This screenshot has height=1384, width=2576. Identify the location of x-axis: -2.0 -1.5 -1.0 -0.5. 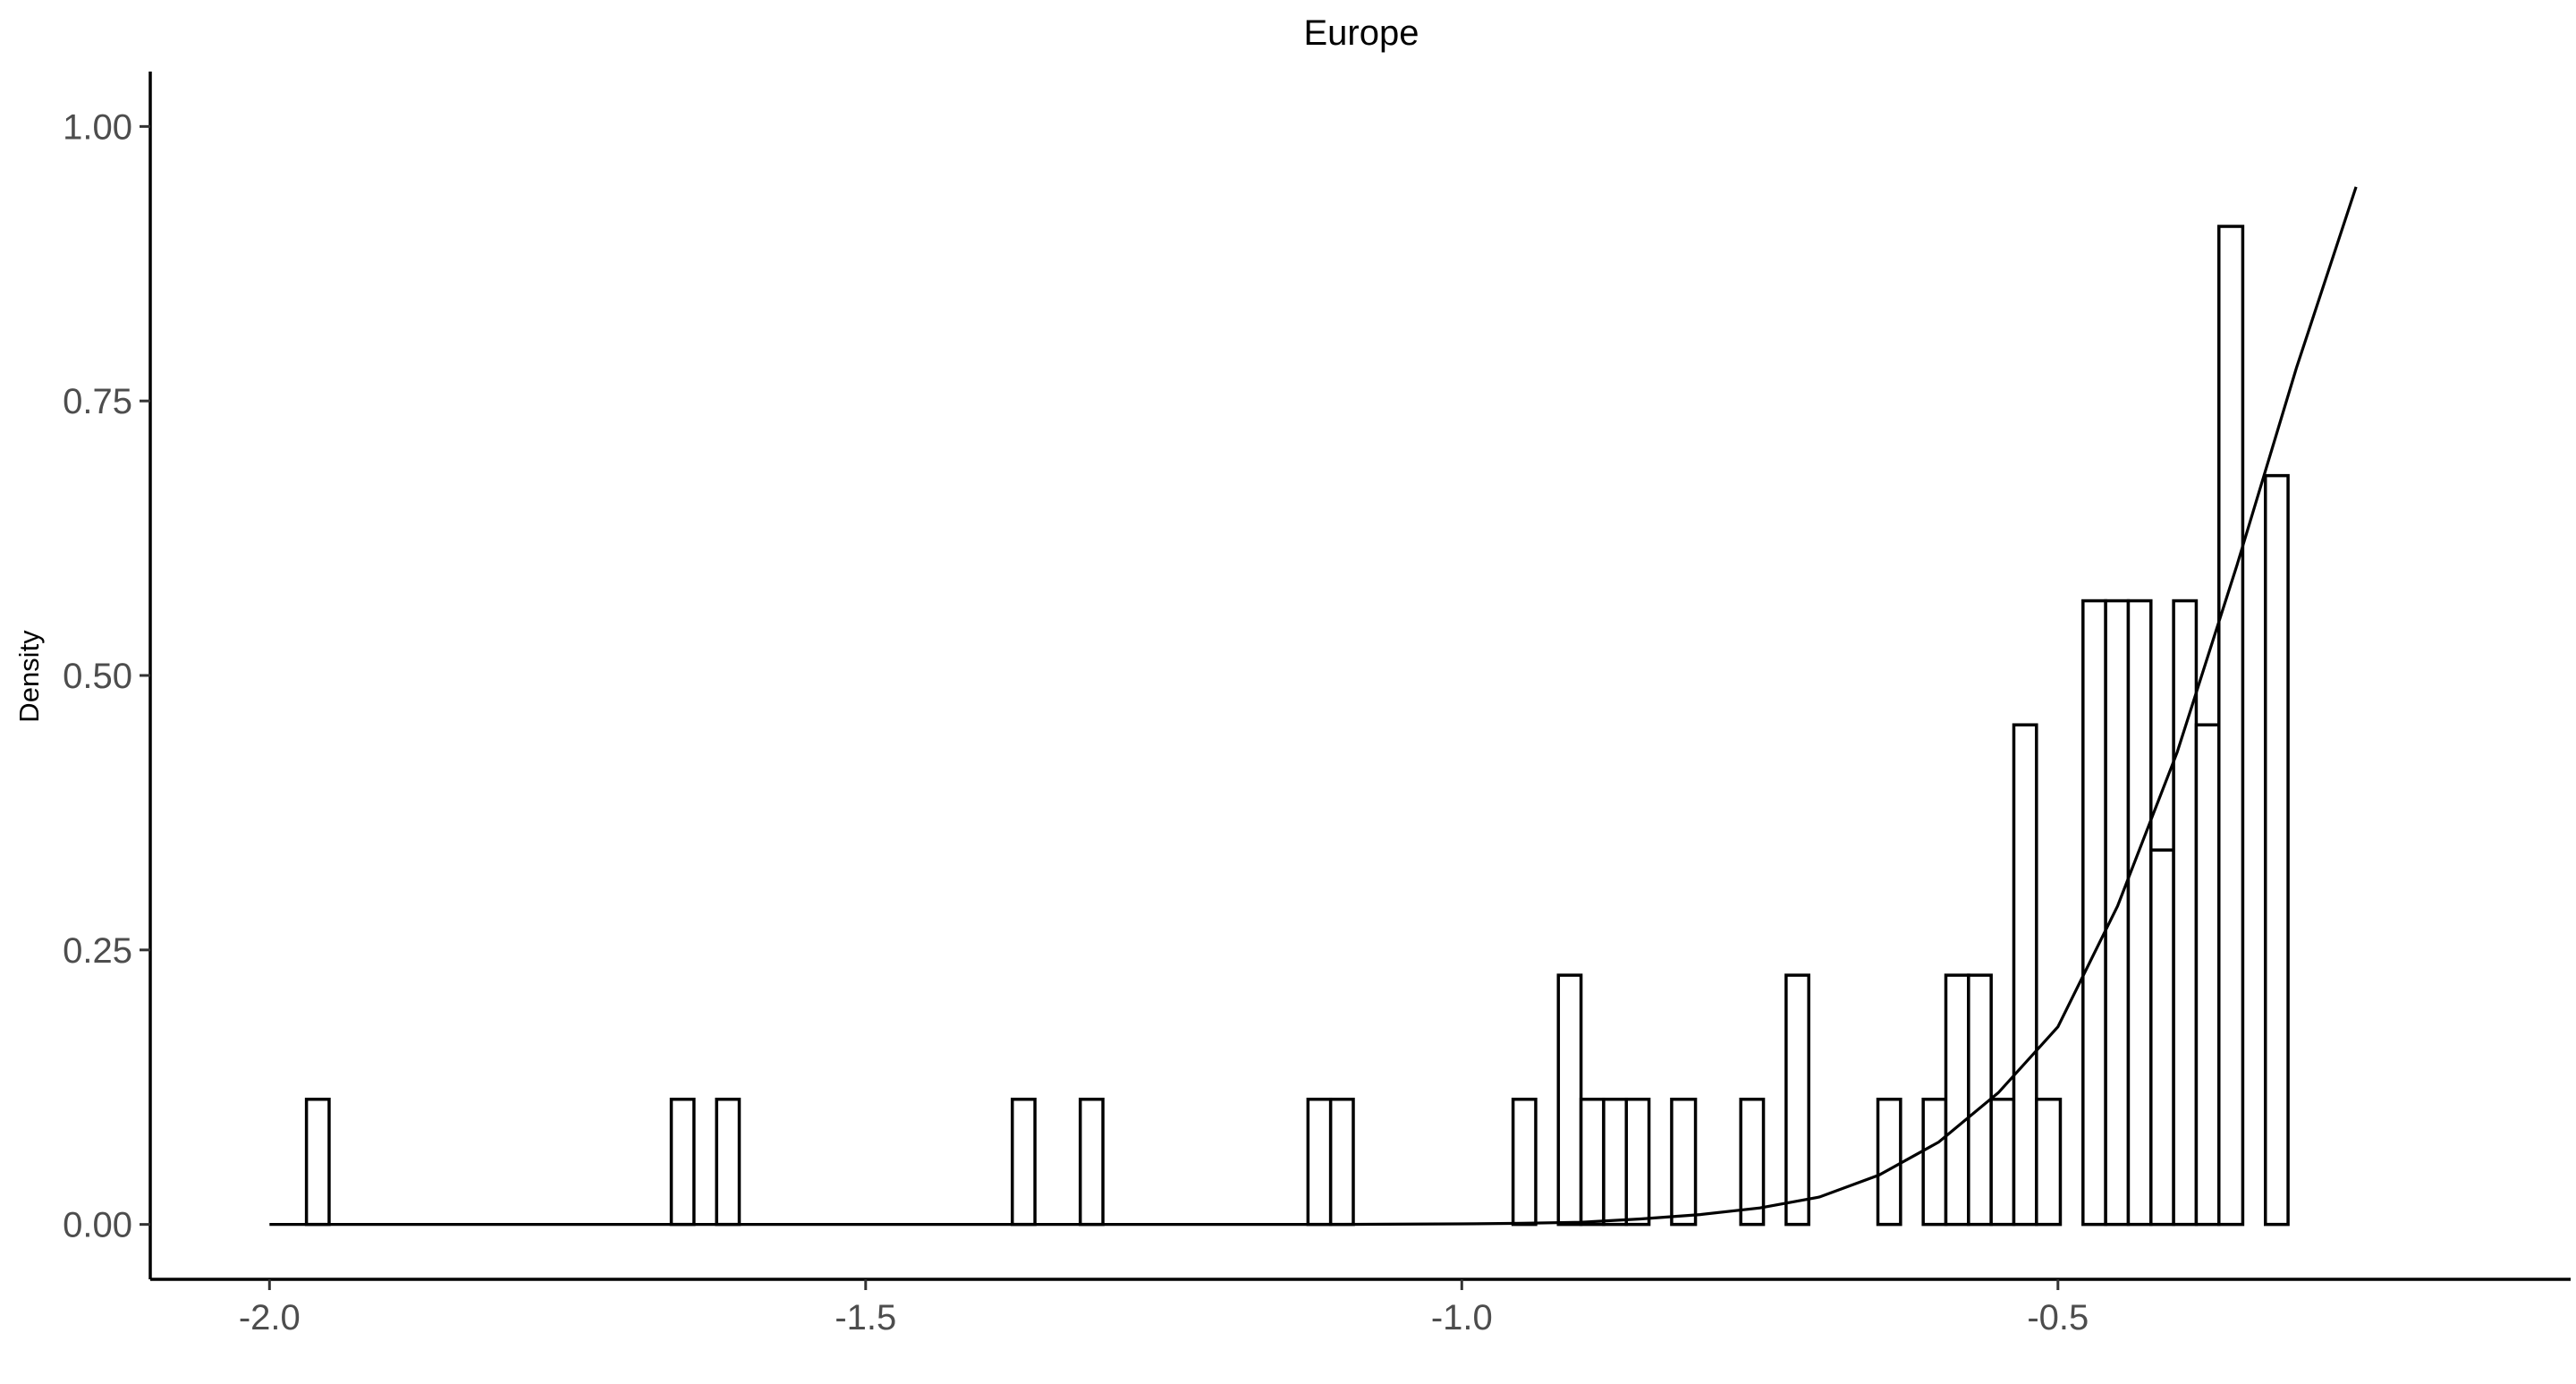
(1360, 1307).